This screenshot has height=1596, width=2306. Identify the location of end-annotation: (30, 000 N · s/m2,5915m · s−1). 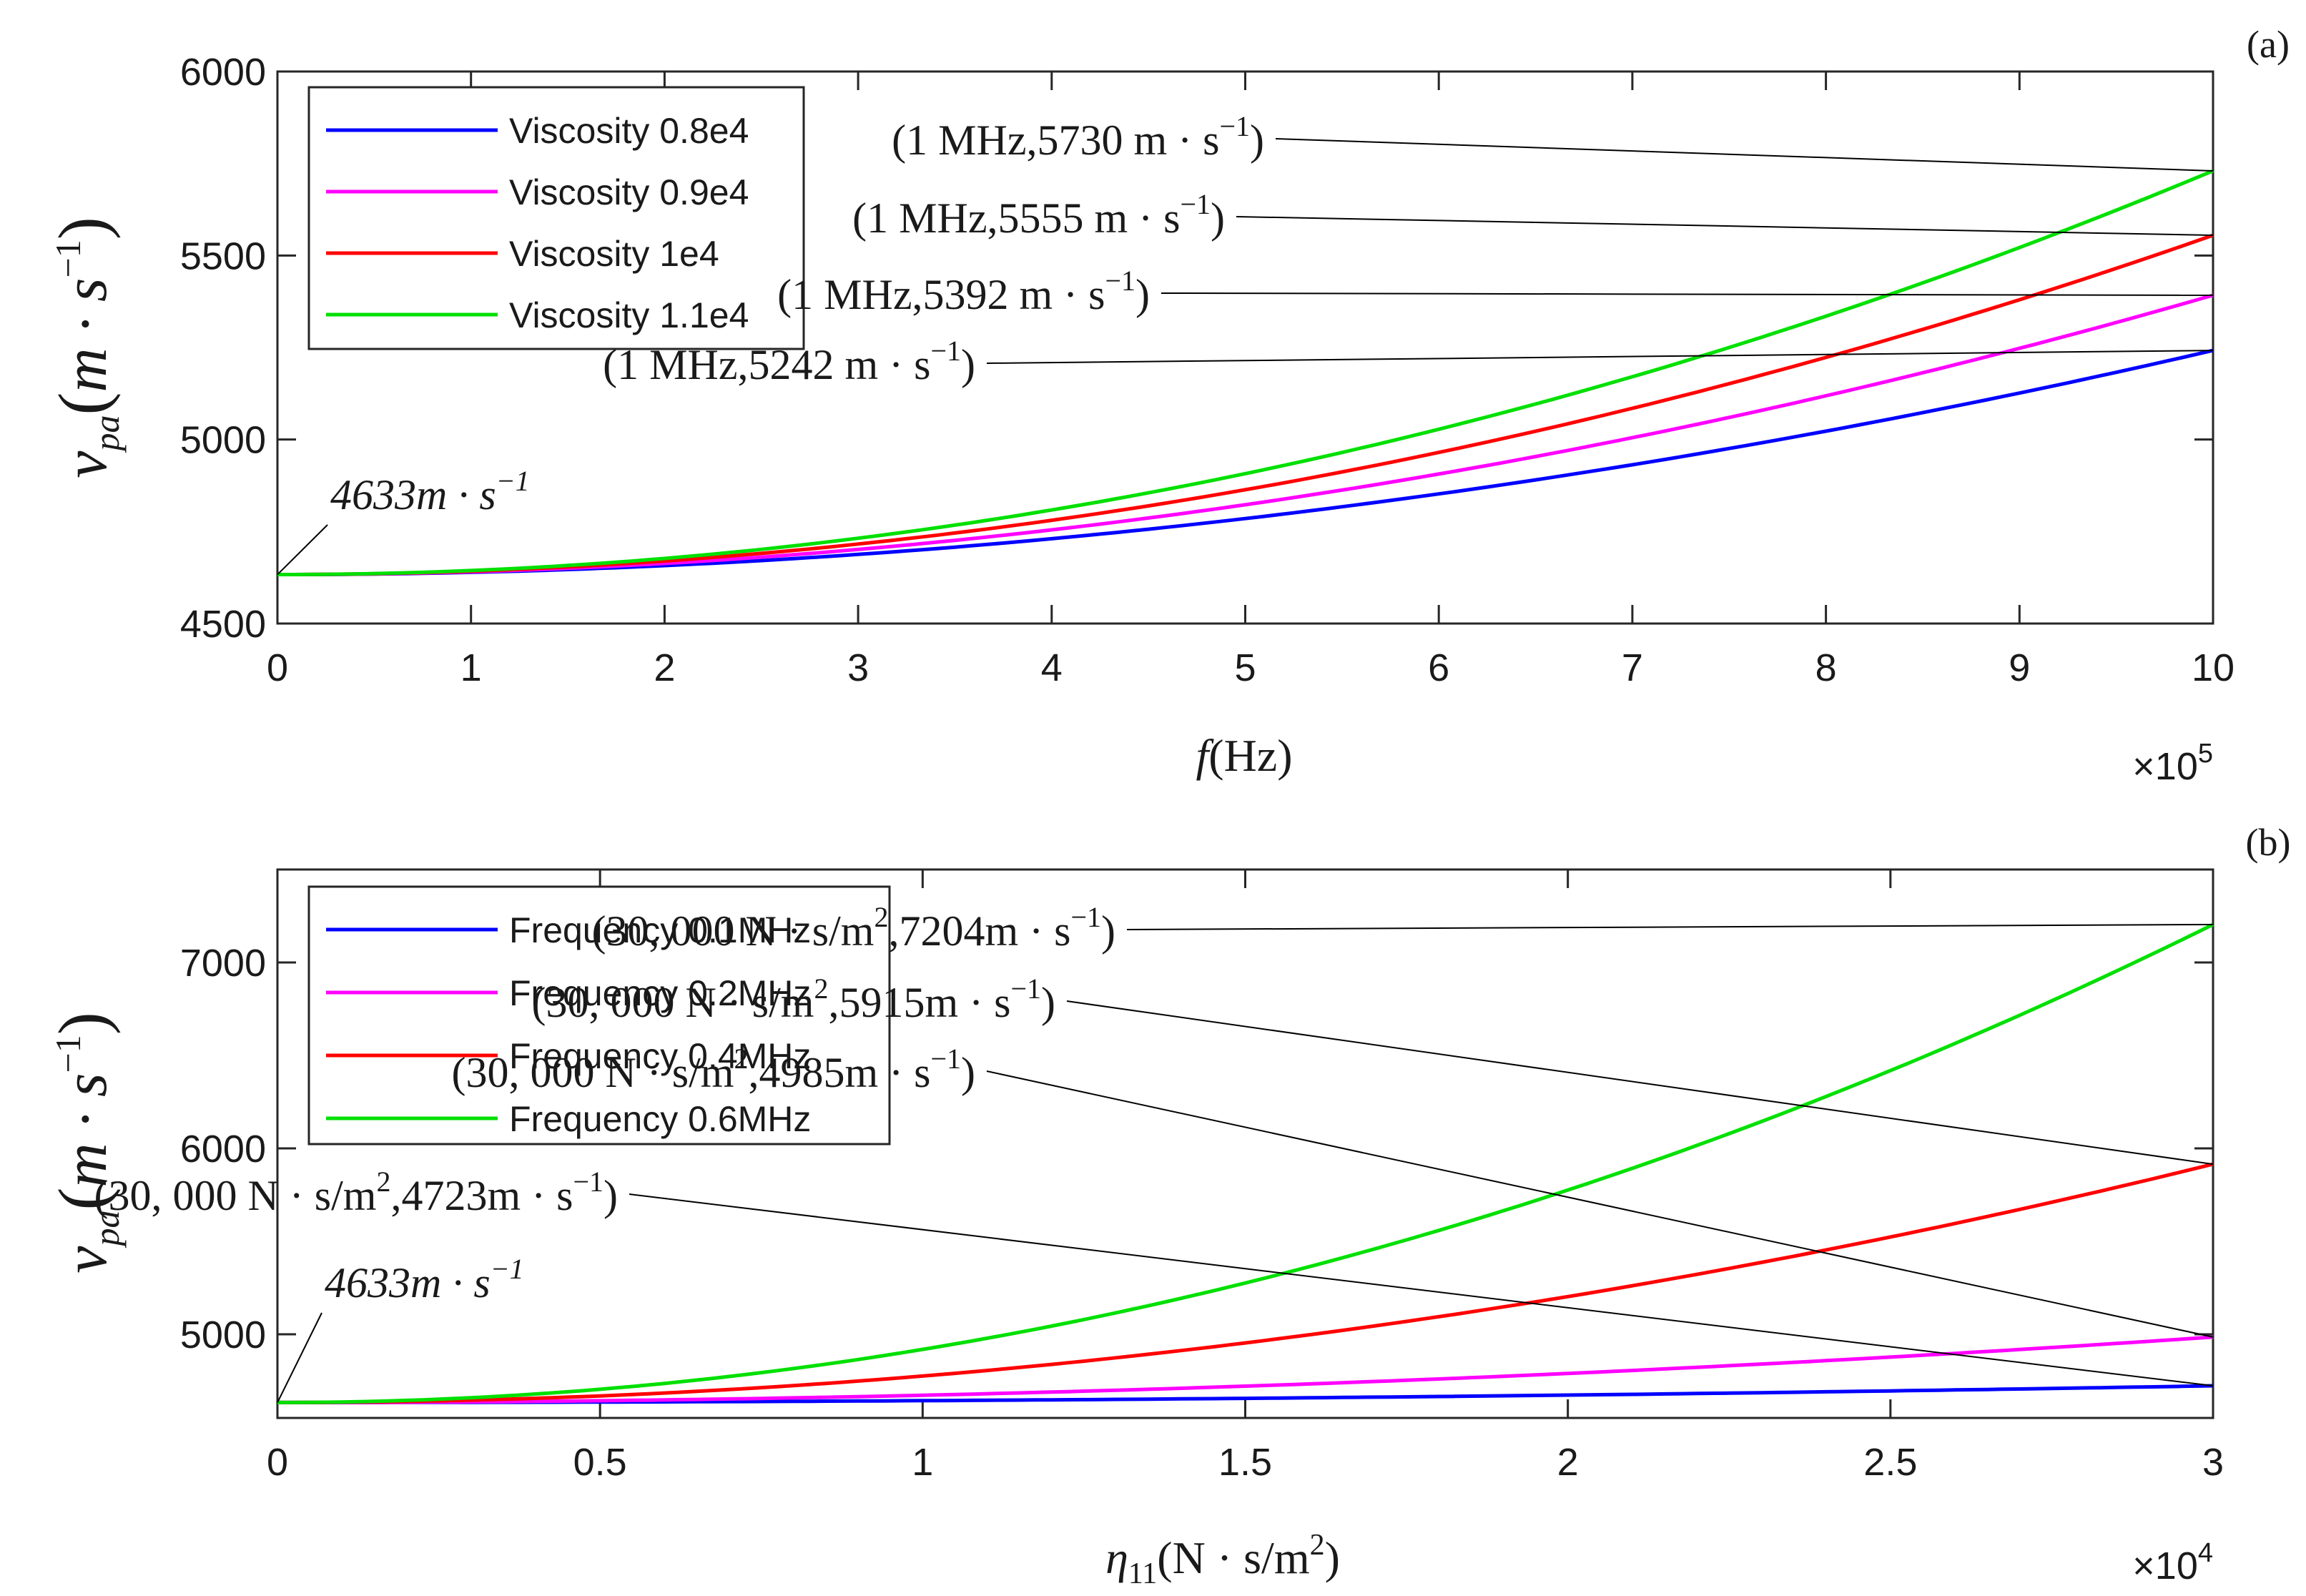
(793, 999).